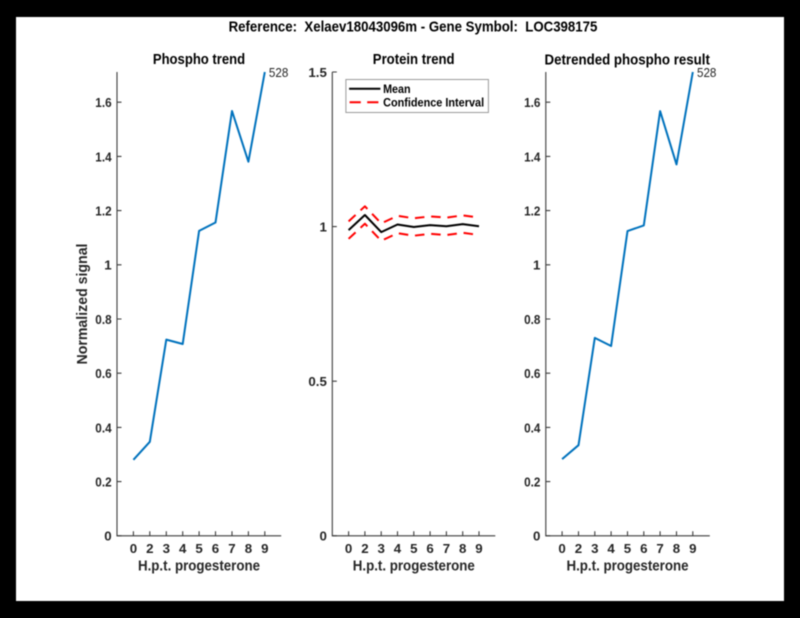 This screenshot has height=618, width=800. I want to click on svg-text: Mean, so click(397, 89).